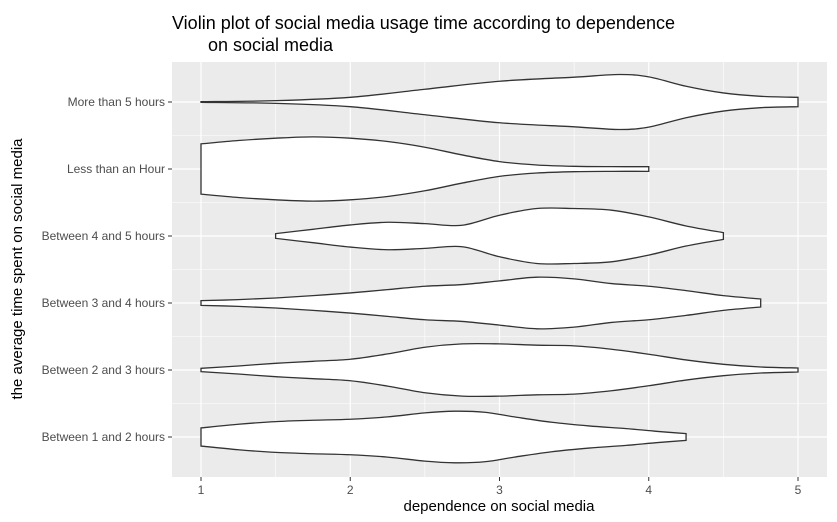 Image resolution: width=837 pixels, height=522 pixels. I want to click on x-tick-label: 1, so click(201, 490).